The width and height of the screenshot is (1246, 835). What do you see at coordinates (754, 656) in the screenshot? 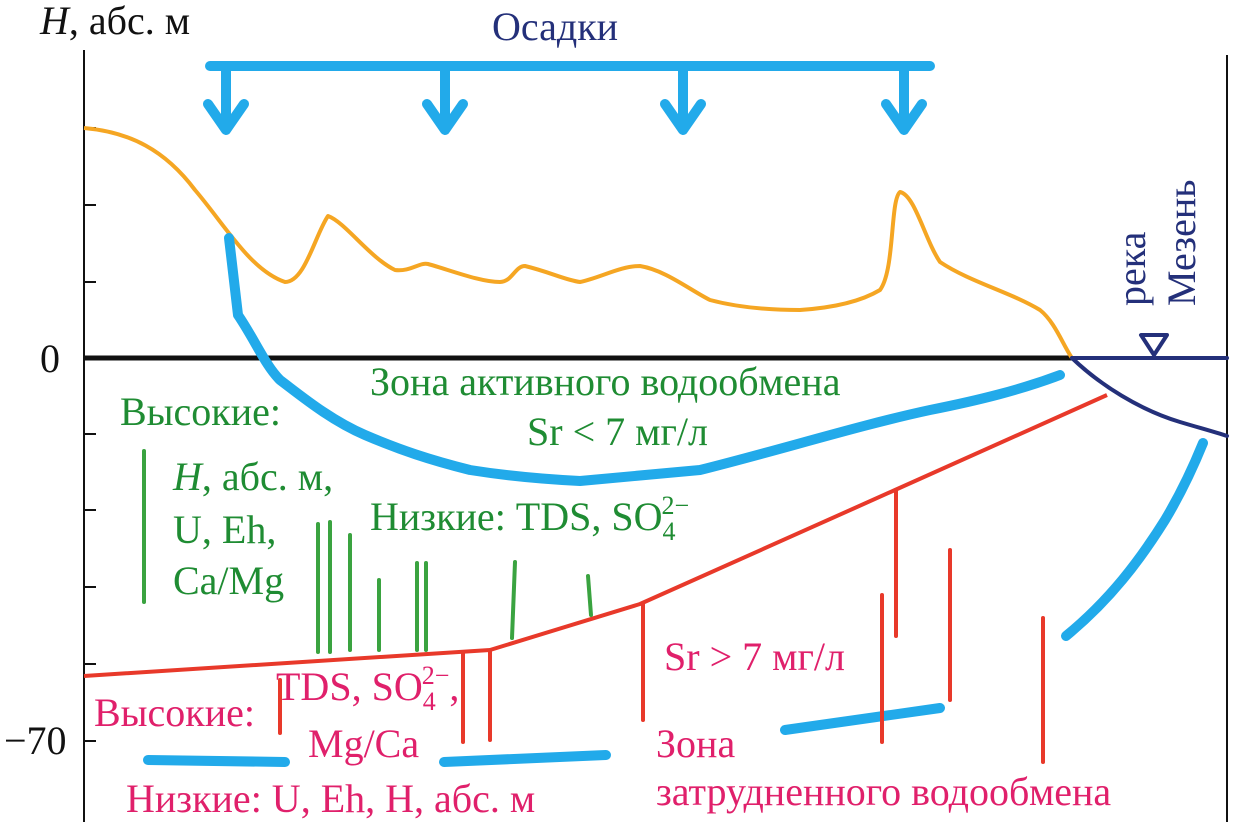
I see `slow-zone-sr: Sr > 7 мг/л` at bounding box center [754, 656].